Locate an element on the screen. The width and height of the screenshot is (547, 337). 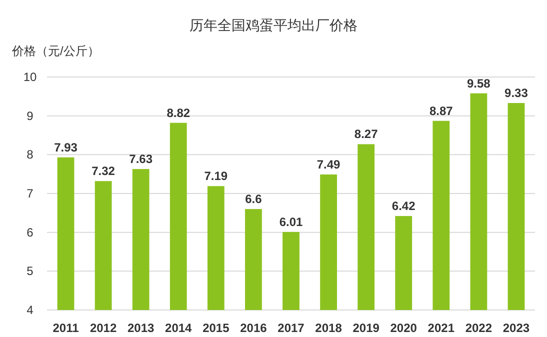
x-tick-label: 2022 is located at coordinates (478, 328).